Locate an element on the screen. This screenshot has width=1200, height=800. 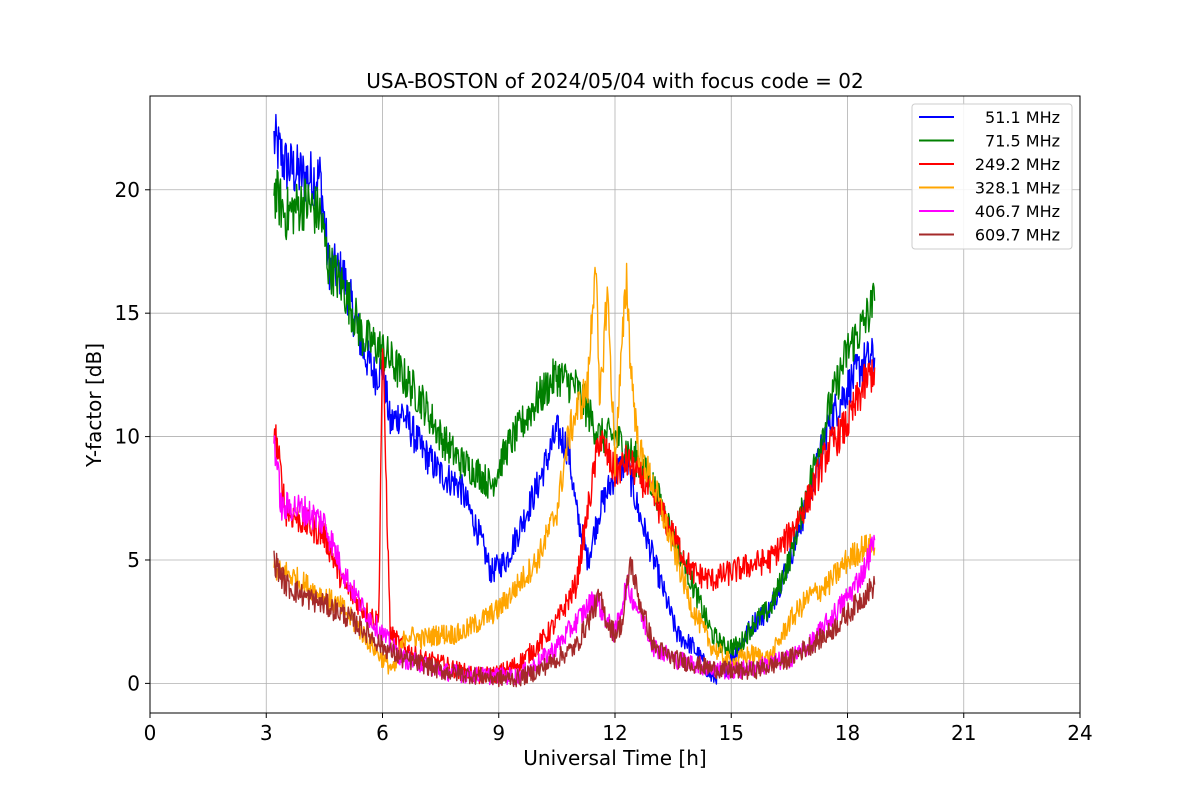
x-tick-label: 24 is located at coordinates (1079, 733).